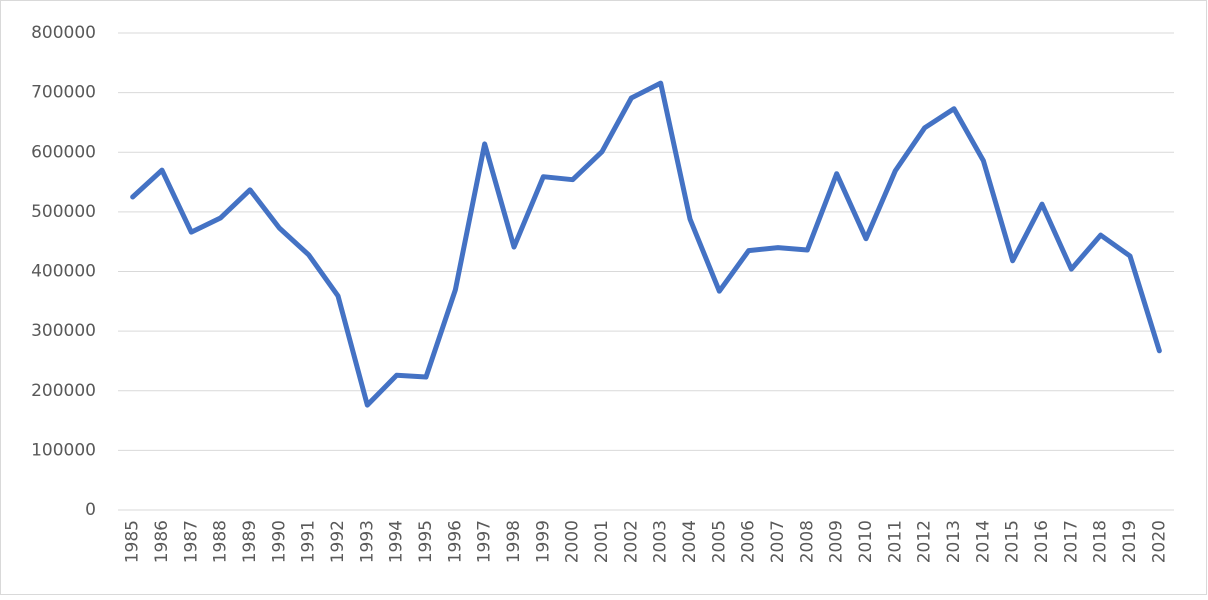  What do you see at coordinates (63, 33) in the screenshot?
I see `y-tick-label: 800000` at bounding box center [63, 33].